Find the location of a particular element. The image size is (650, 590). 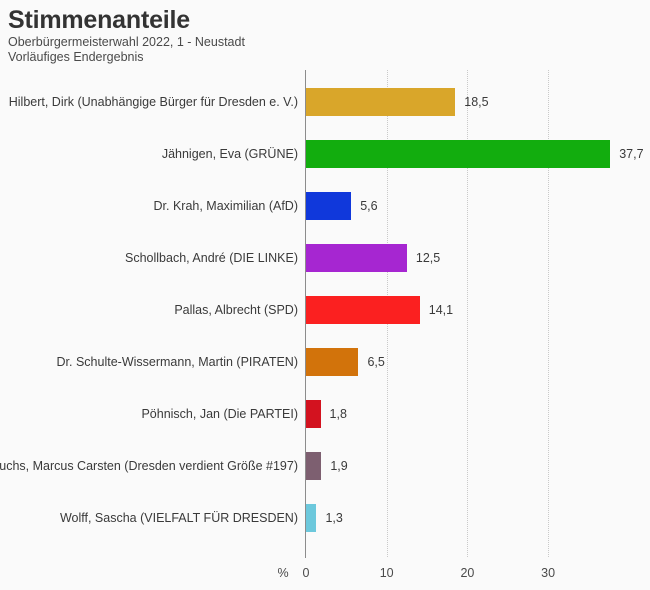

bar-value-label: 5,6 is located at coordinates (369, 206).